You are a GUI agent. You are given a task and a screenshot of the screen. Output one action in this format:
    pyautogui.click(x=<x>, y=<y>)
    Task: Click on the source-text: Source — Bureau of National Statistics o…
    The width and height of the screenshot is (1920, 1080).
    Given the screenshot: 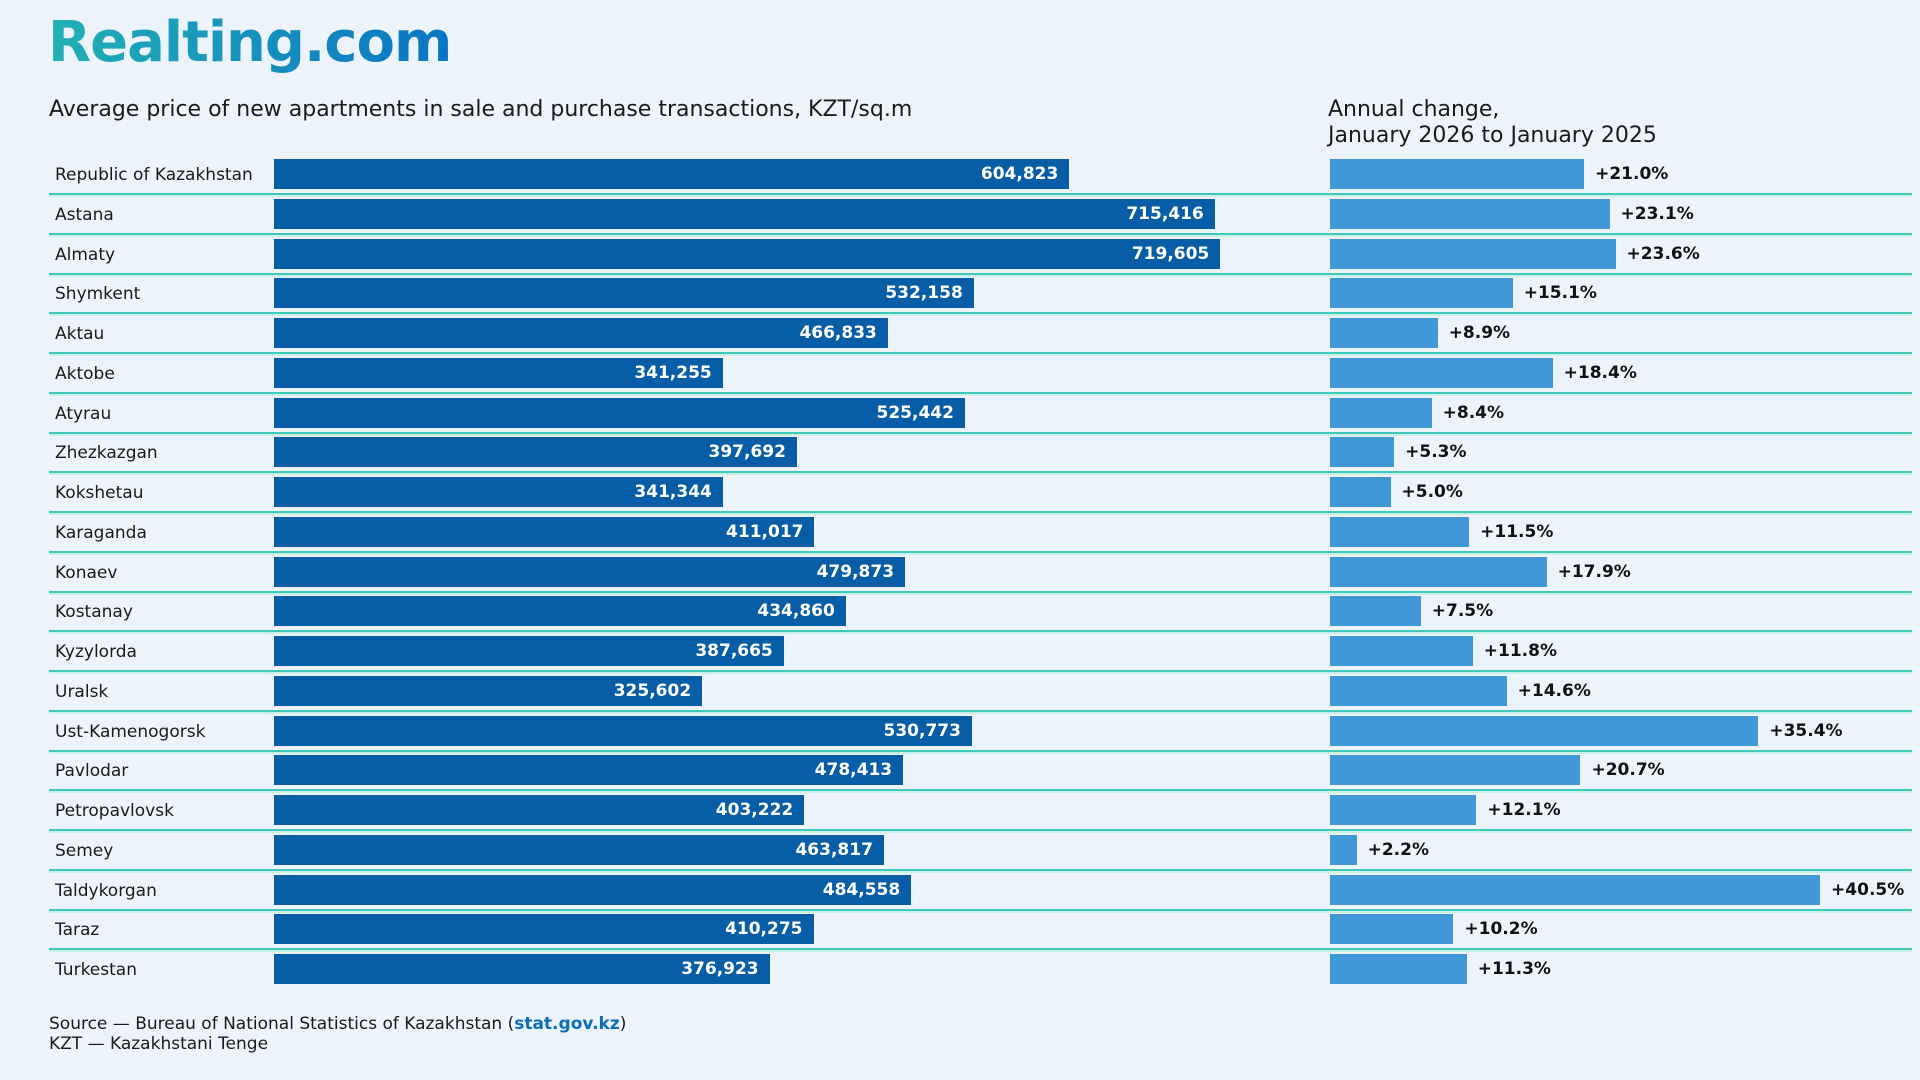 What is the action you would take?
    pyautogui.click(x=282, y=1024)
    